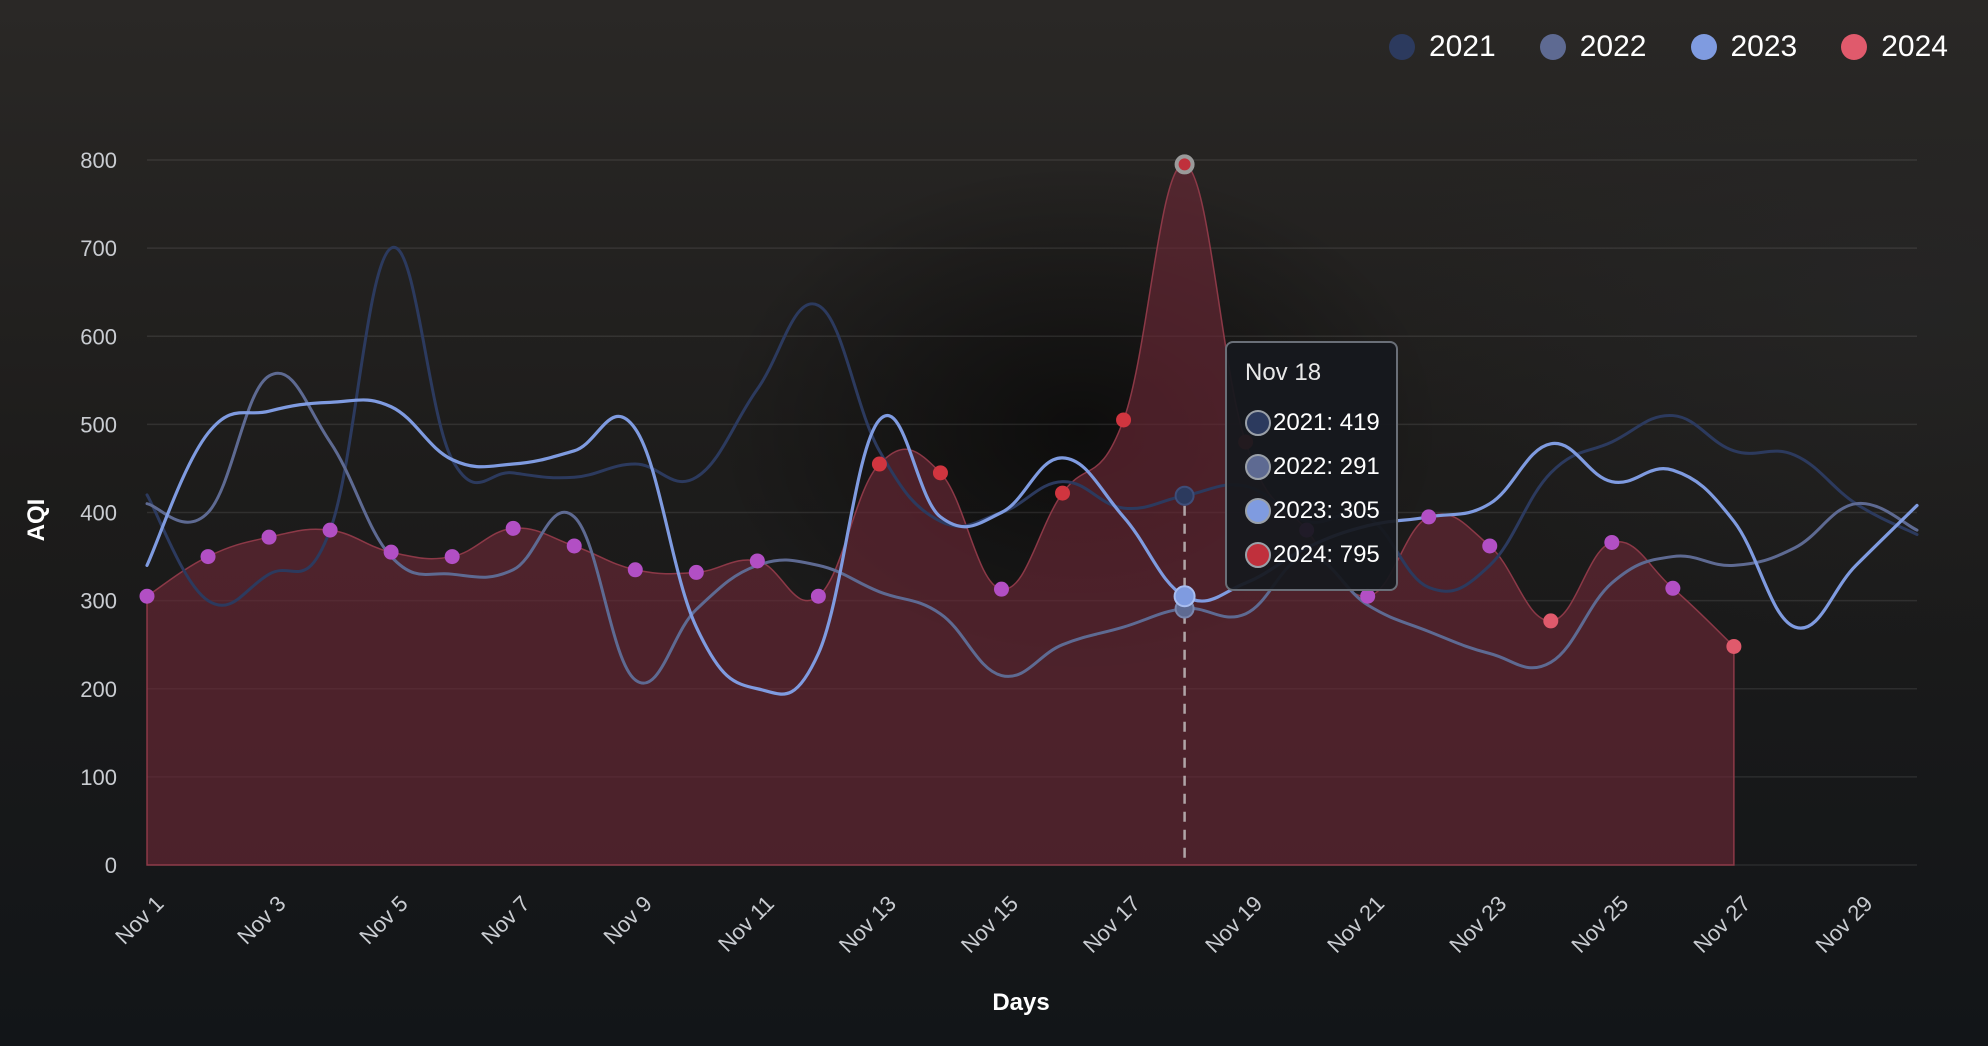 This screenshot has width=1988, height=1046. Describe the element at coordinates (1668, 47) in the screenshot. I see `legend: 2021 2022 2023 2024` at that location.